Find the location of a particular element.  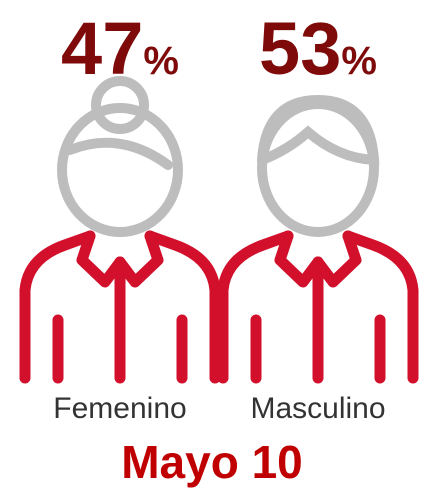

hair-bun is located at coordinates (120, 105).